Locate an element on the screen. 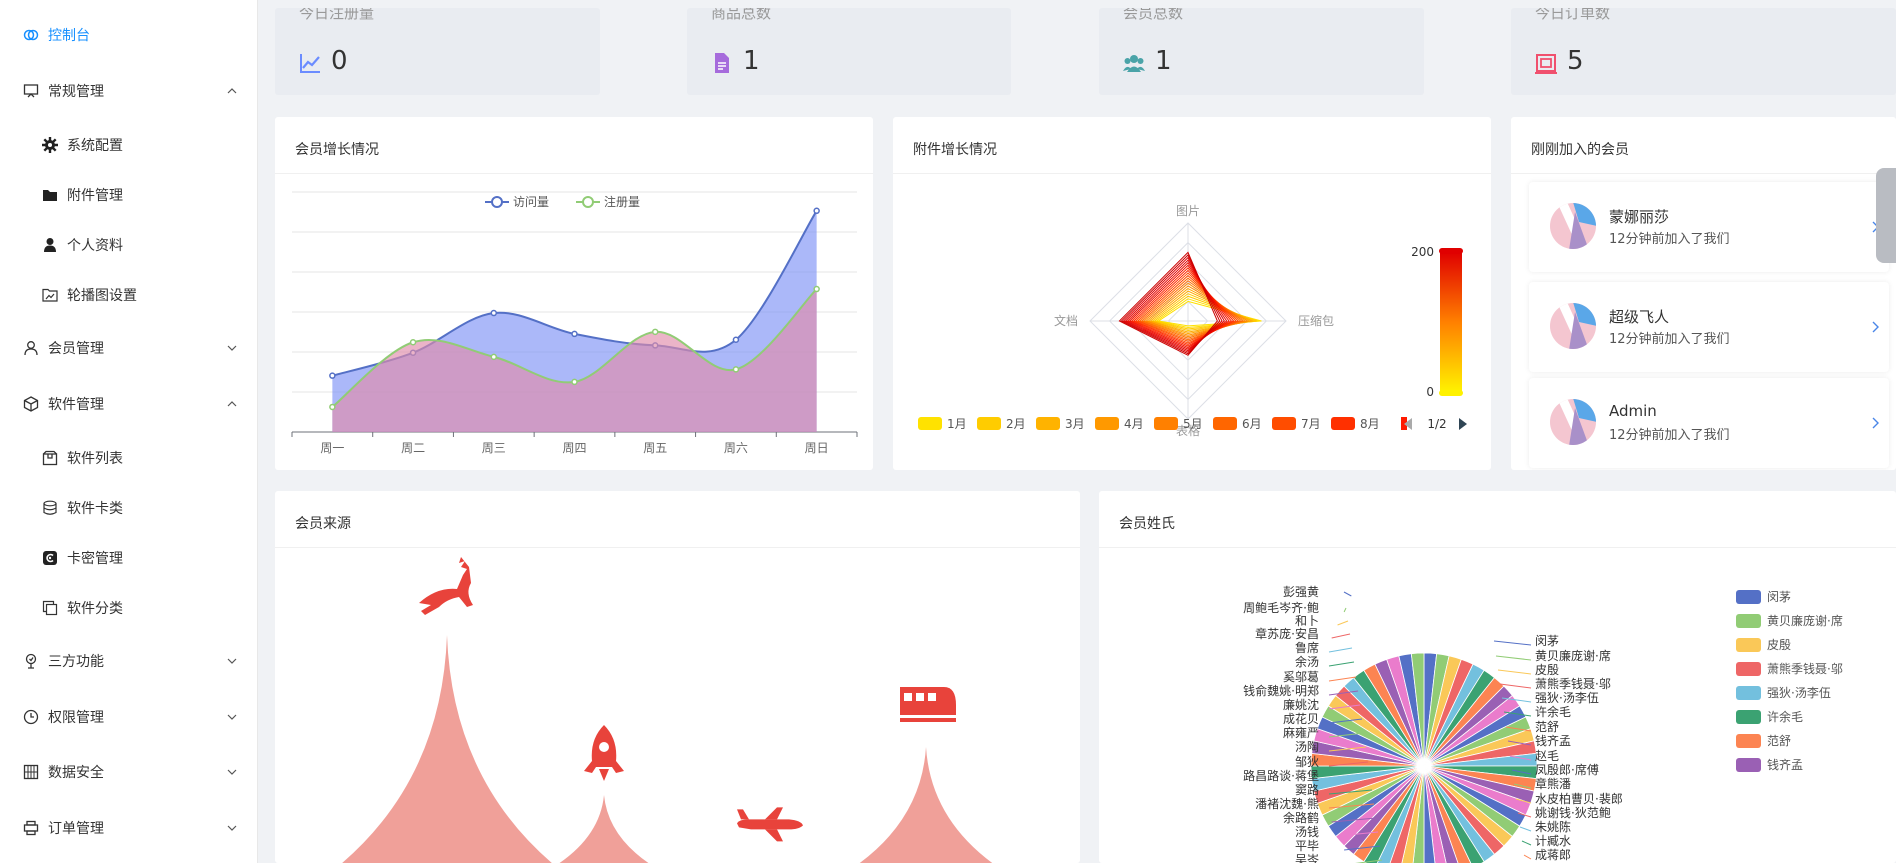 The height and width of the screenshot is (863, 1896). sidebar-item: 附件管理 is located at coordinates (129, 195).